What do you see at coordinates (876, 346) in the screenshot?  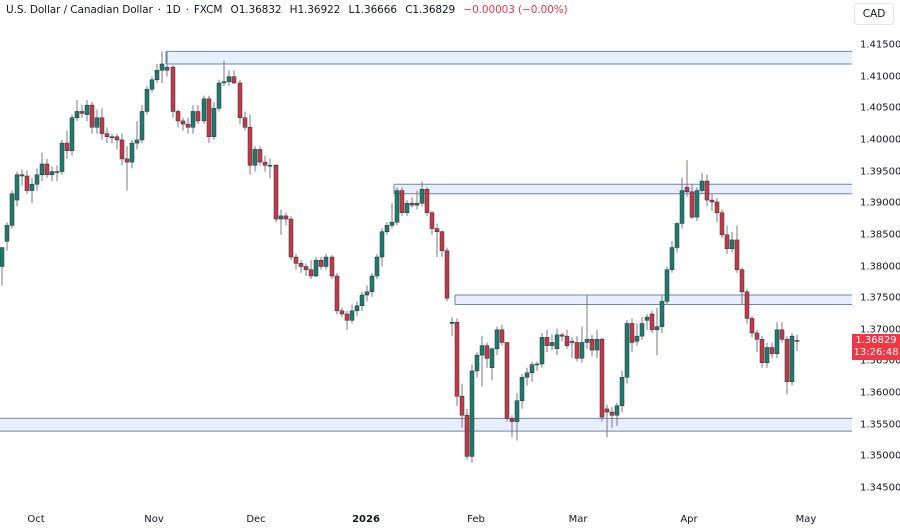 I see `last-price-tag: 1.36829 13:26:48` at bounding box center [876, 346].